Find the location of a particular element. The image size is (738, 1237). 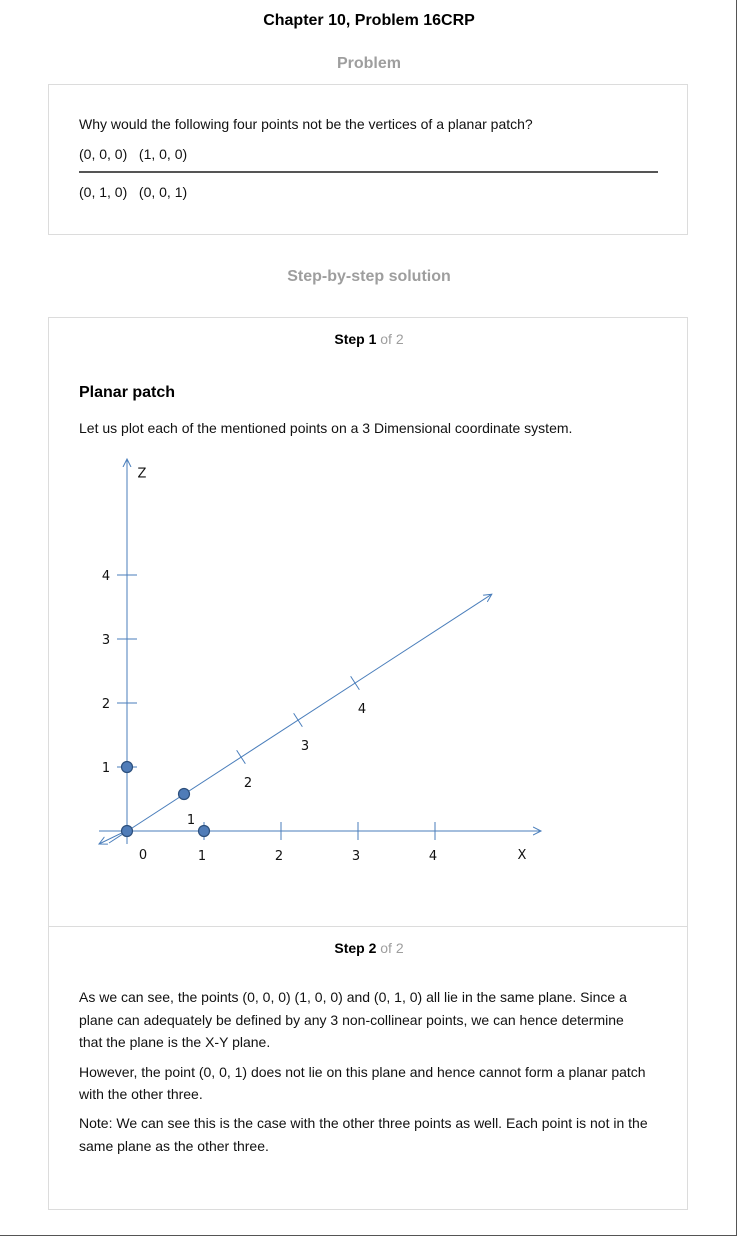

problem-heading: Problem is located at coordinates (368, 63).